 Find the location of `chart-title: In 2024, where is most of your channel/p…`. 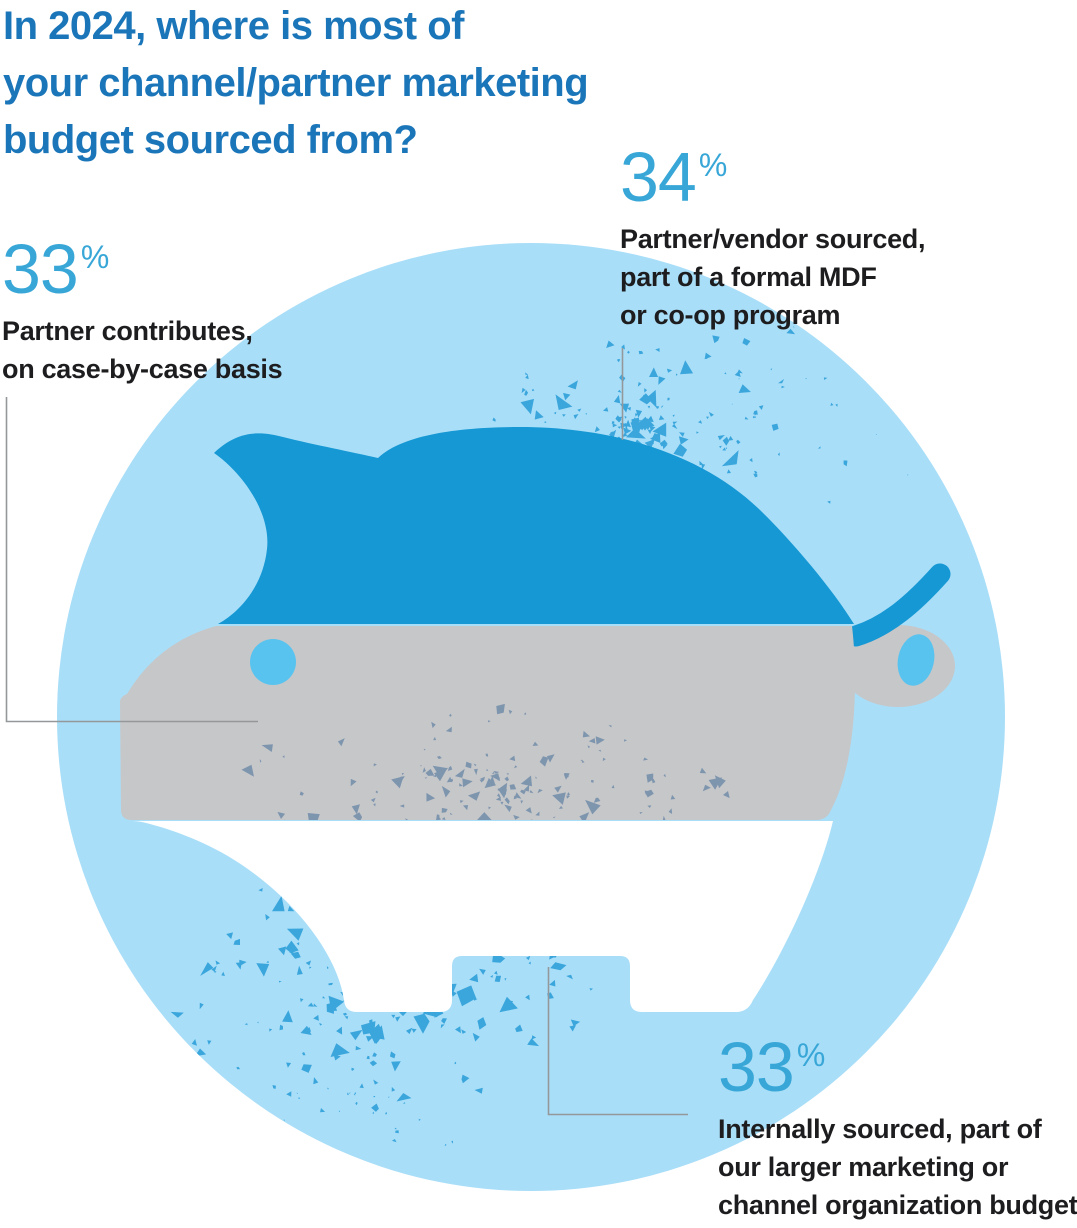

chart-title: In 2024, where is most of your channel/p… is located at coordinates (296, 84).